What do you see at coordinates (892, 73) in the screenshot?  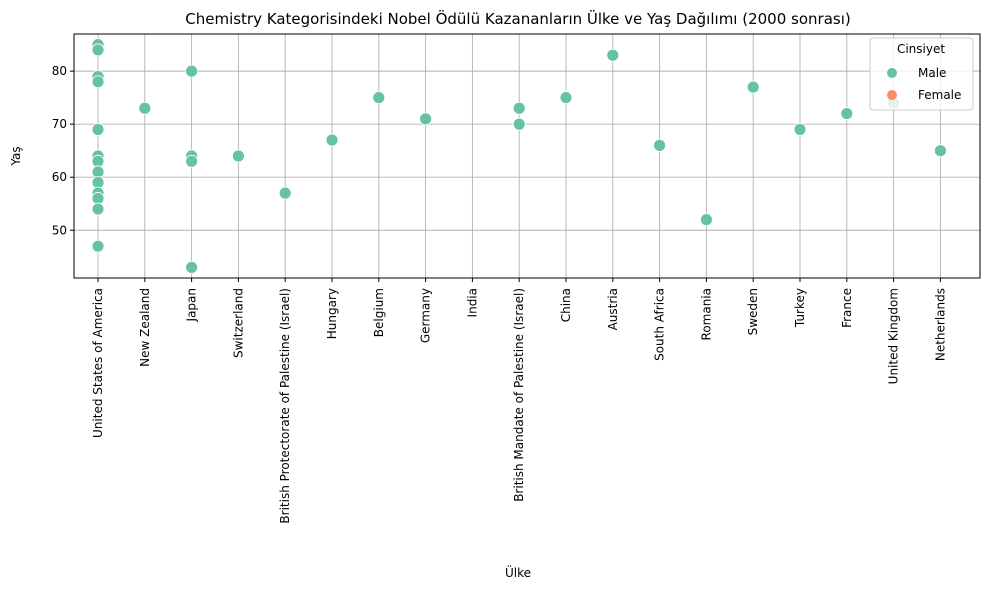 I see `legend-marker-male` at bounding box center [892, 73].